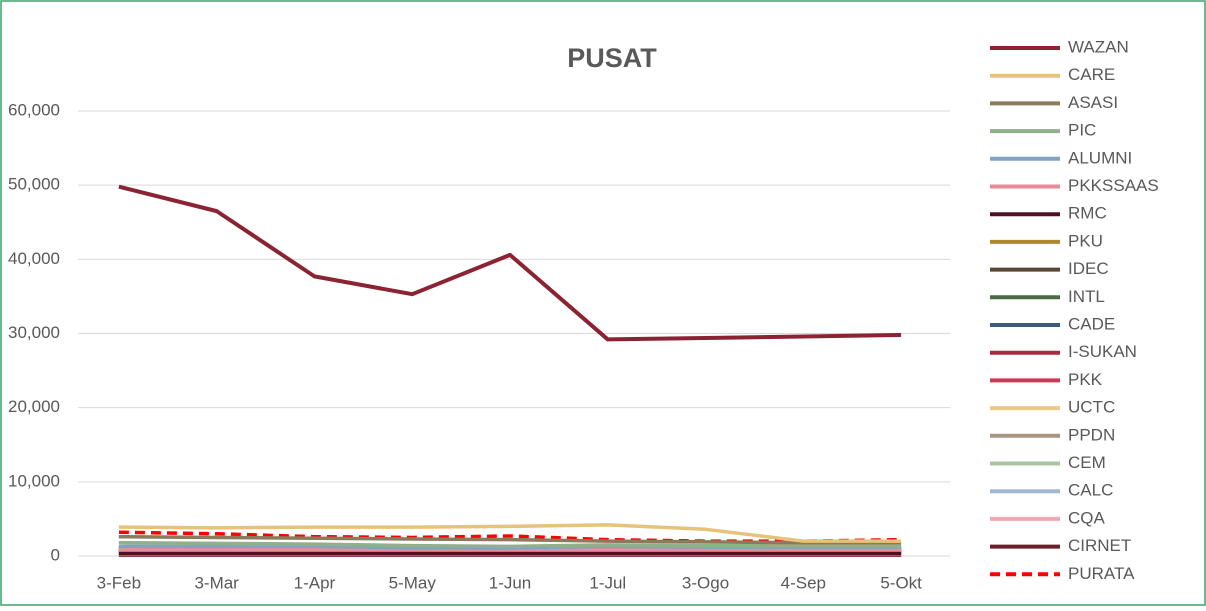 Image resolution: width=1206 pixels, height=611 pixels. Describe the element at coordinates (119, 582) in the screenshot. I see `x-tick-label: 3-Feb` at that location.